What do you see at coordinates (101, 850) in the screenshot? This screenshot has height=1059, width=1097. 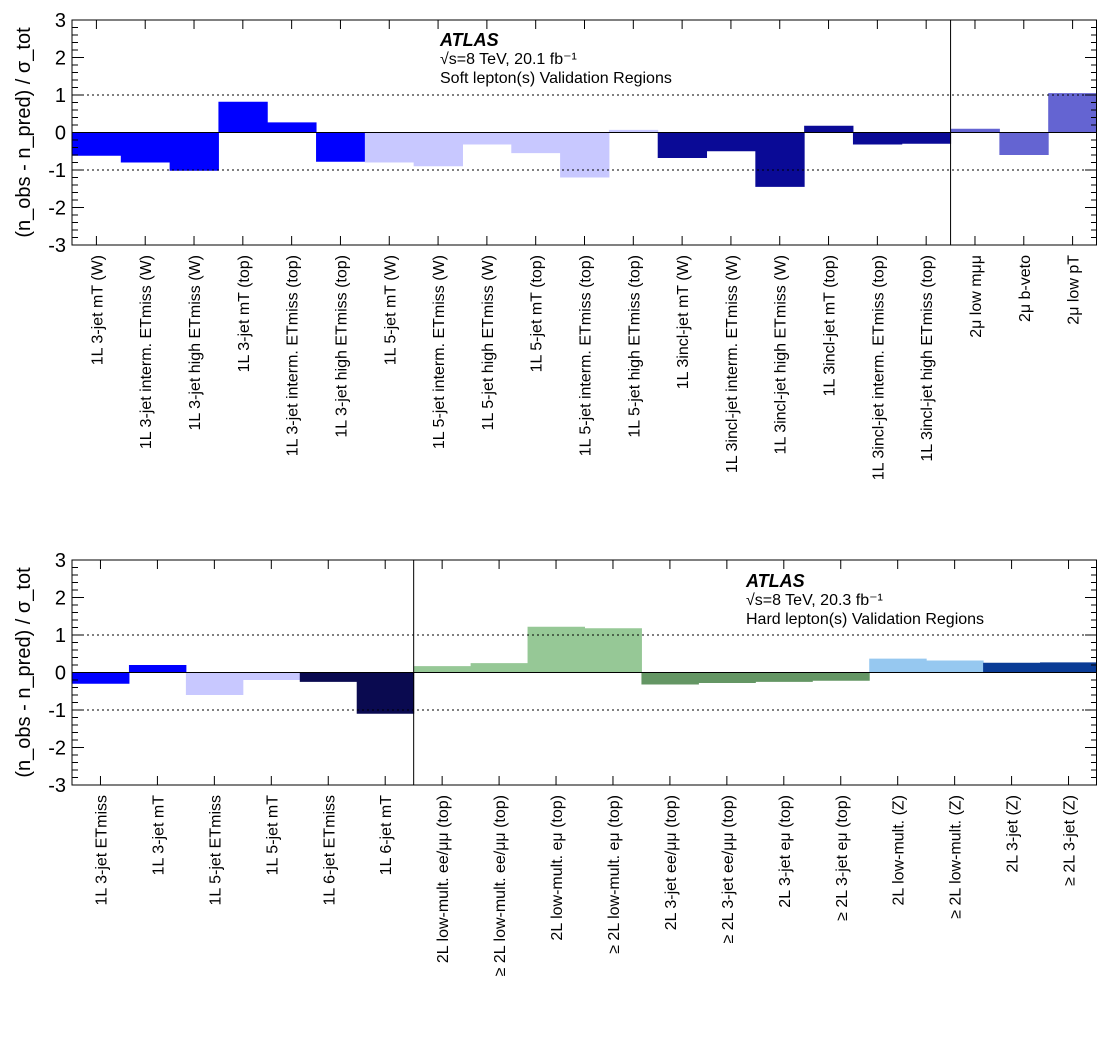 I see `category-label: 1L 3-jet ETmiss` at bounding box center [101, 850].